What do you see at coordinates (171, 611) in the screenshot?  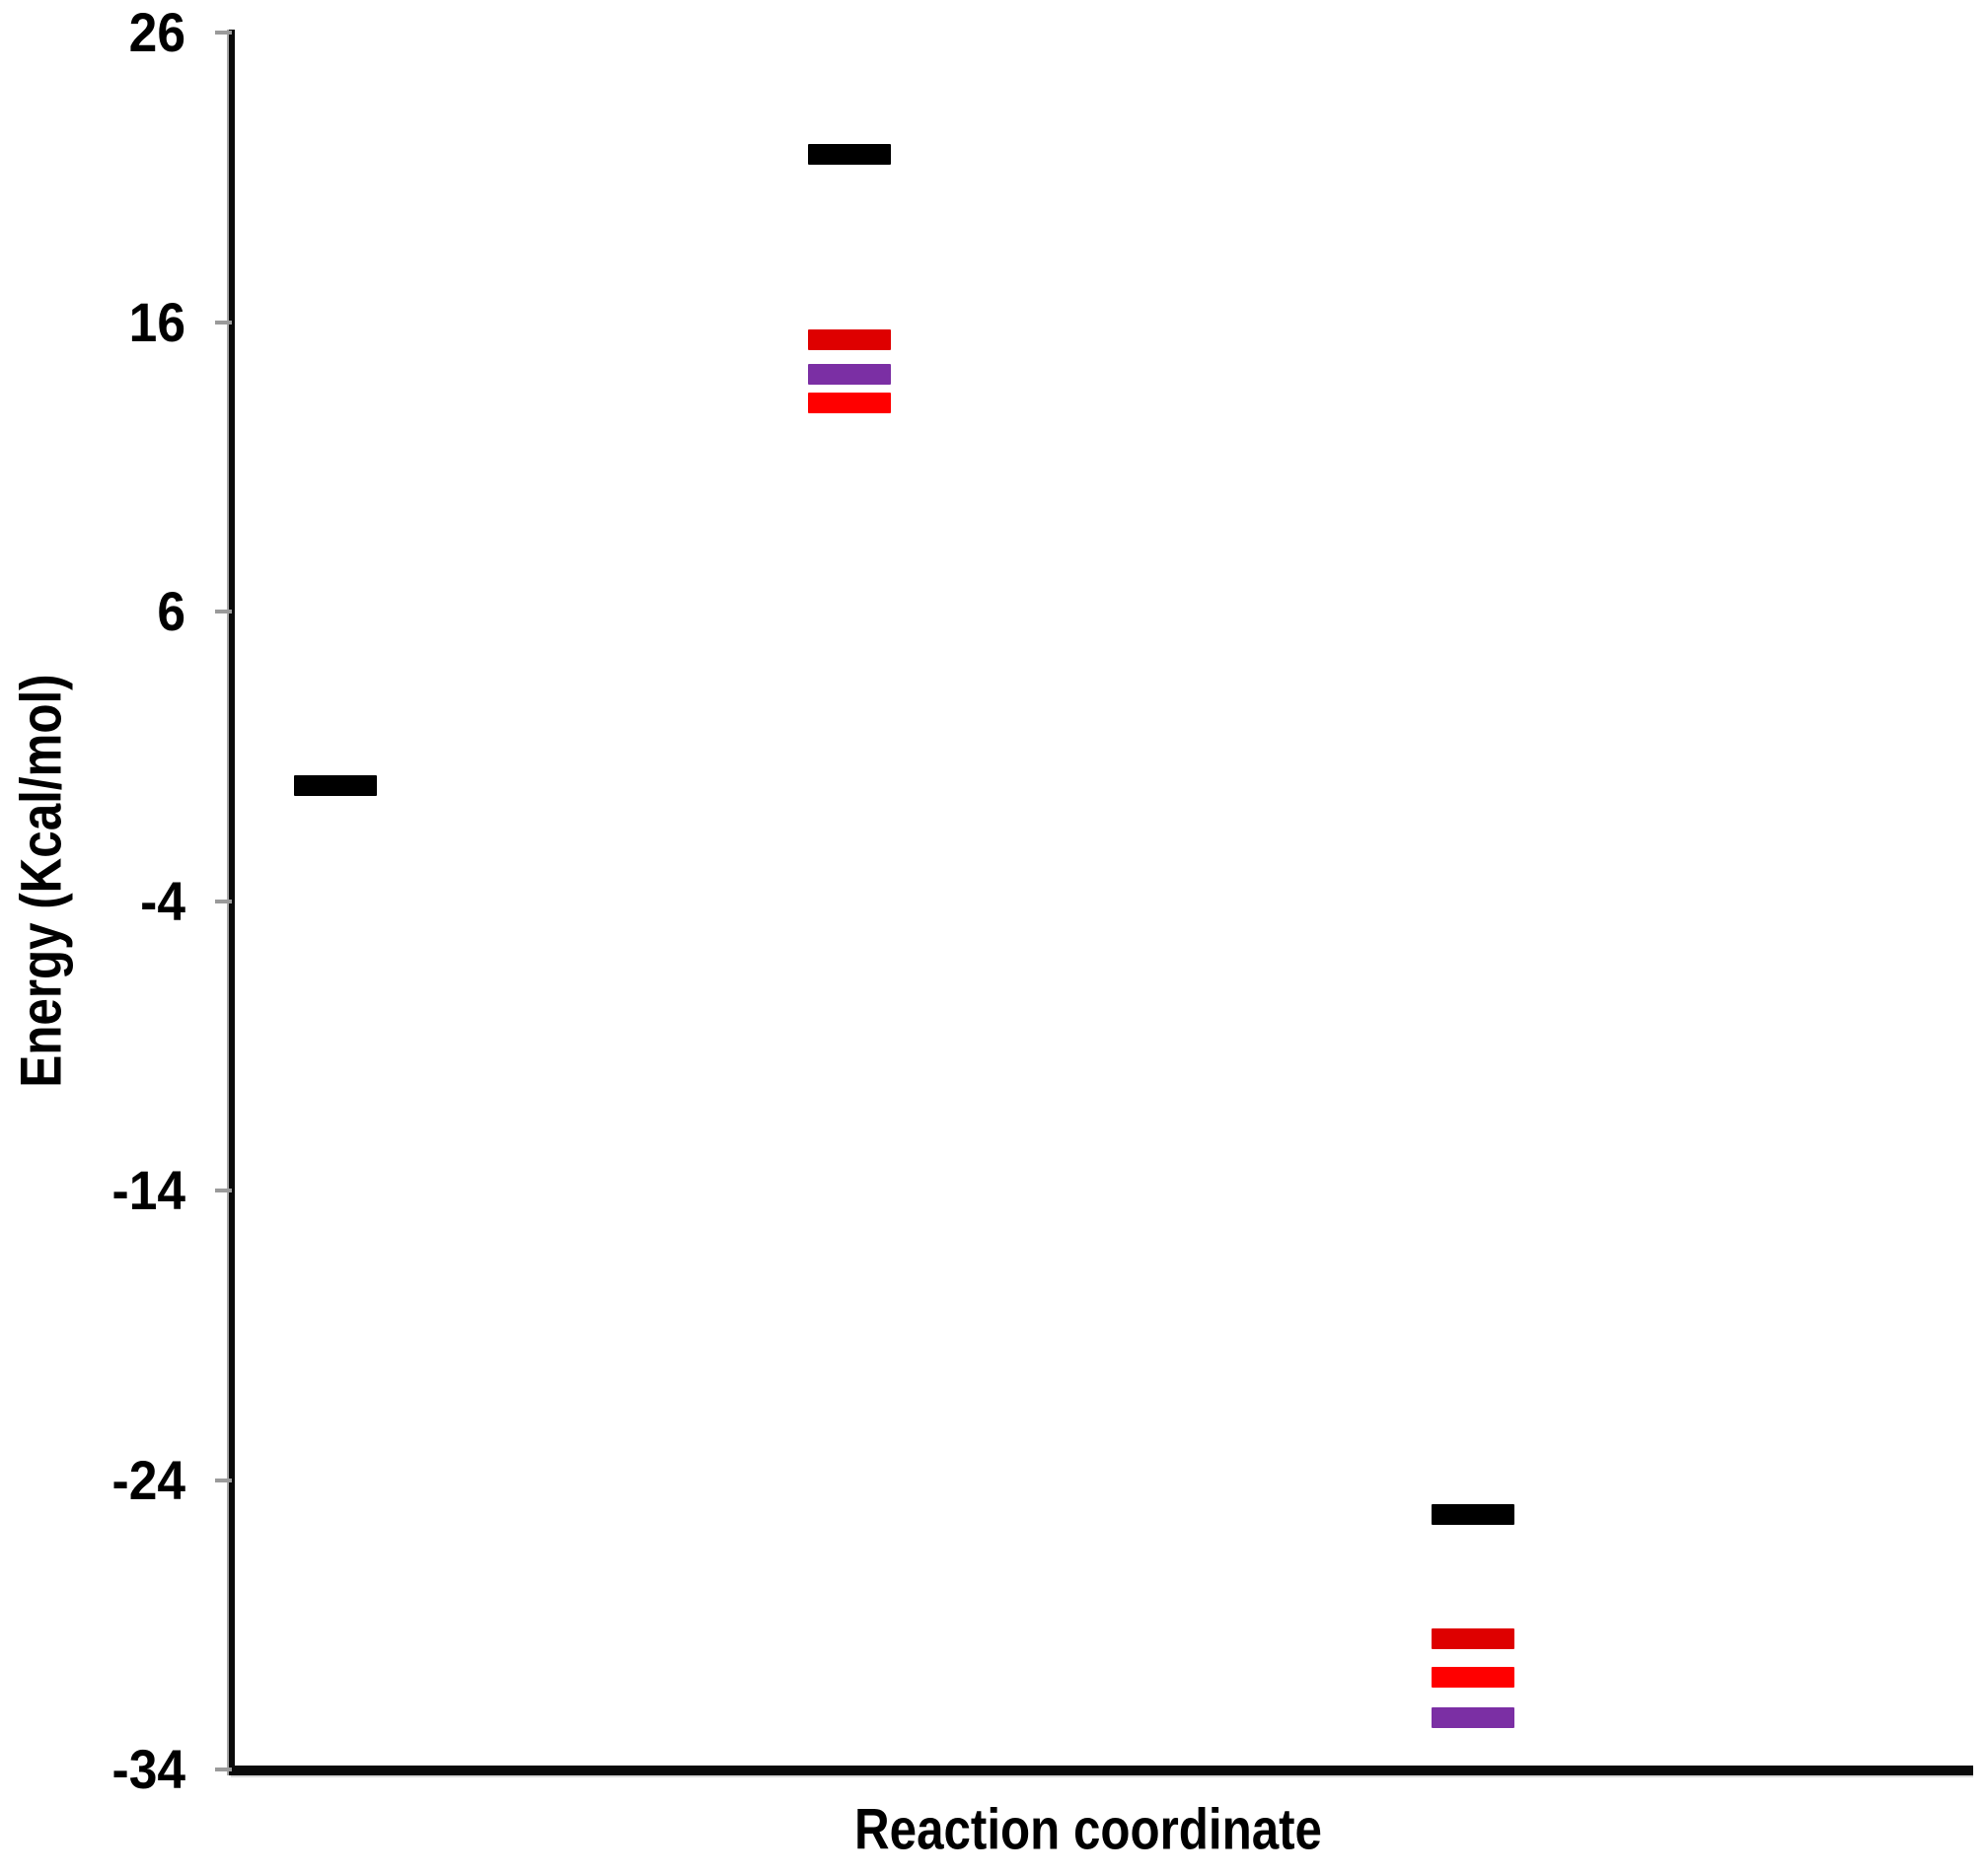 I see `y-tick-label: 6` at bounding box center [171, 611].